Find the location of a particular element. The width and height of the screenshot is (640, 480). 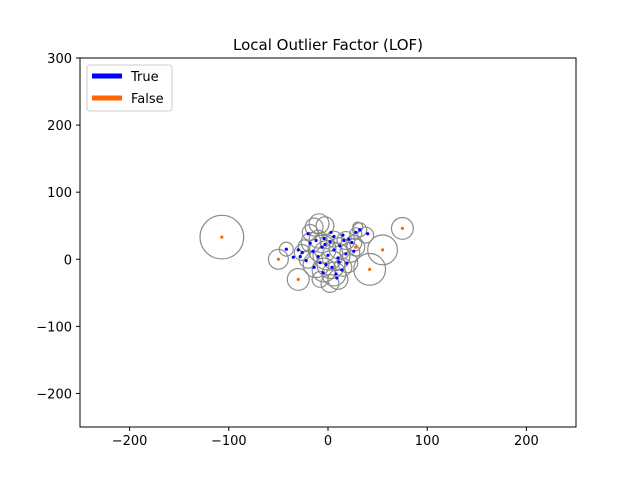

y-tick-label: 100 is located at coordinates (59, 193).